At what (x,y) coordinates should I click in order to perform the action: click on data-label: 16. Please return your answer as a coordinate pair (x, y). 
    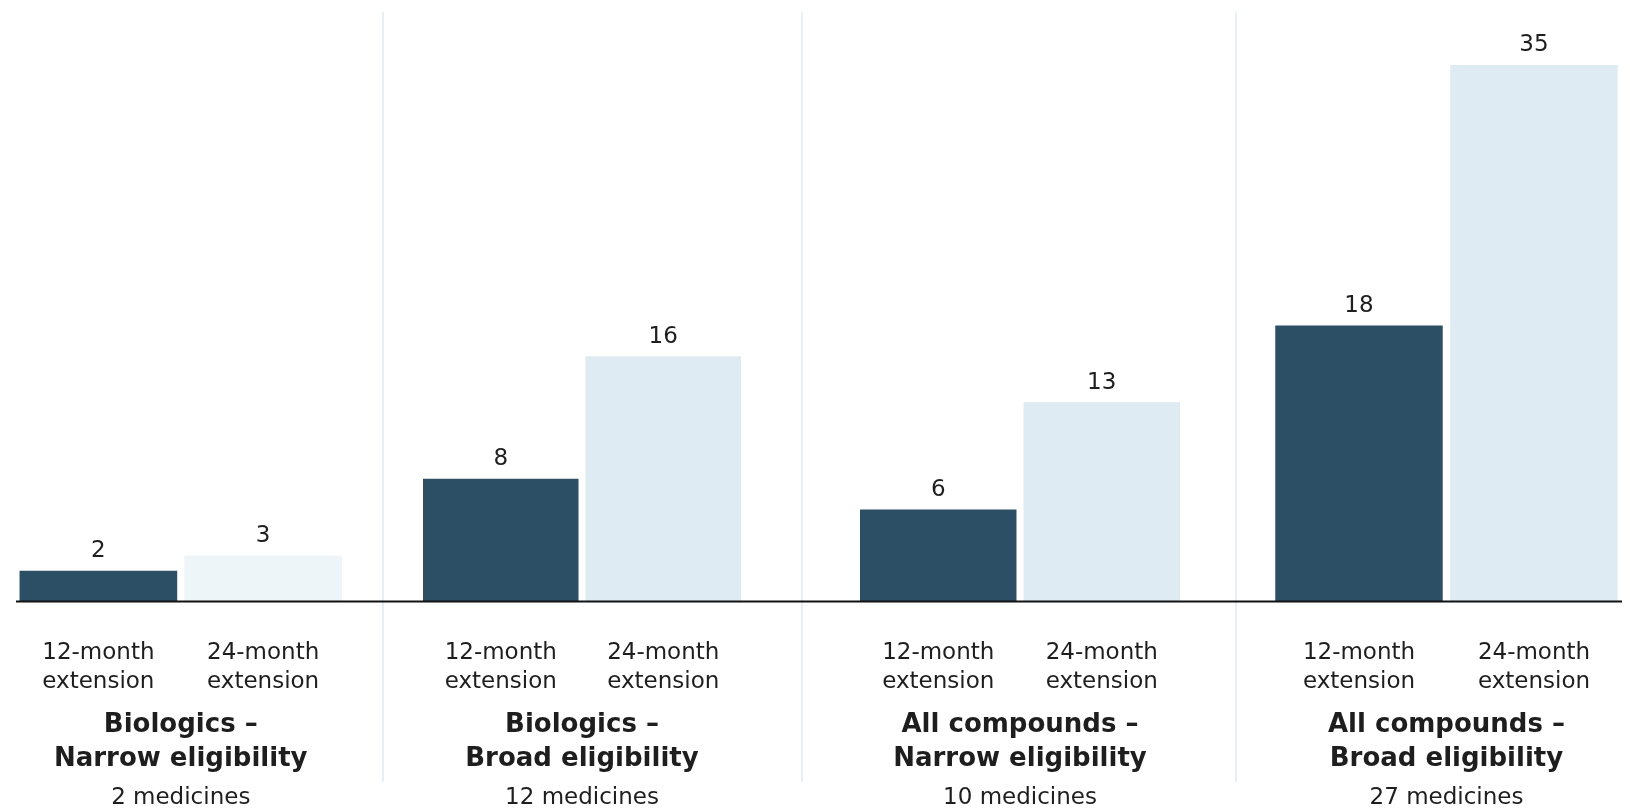
    Looking at the image, I should click on (663, 334).